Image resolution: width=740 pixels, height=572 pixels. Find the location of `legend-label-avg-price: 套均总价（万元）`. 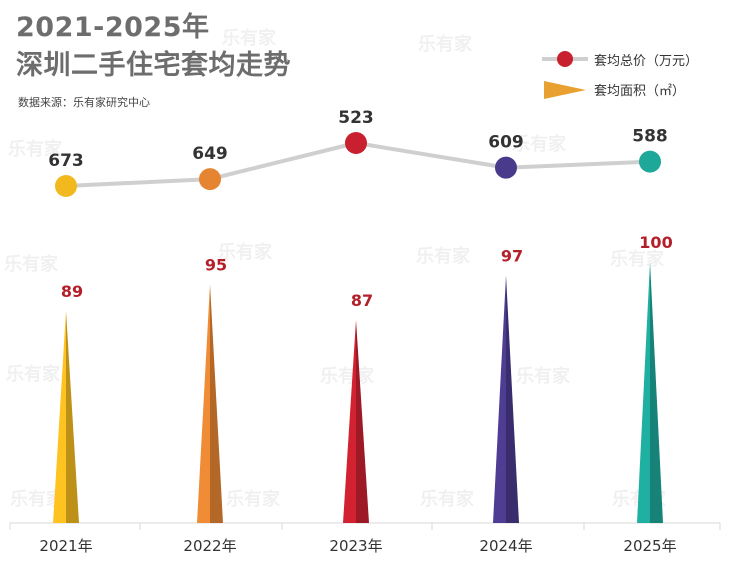

legend-label-avg-price: 套均总价（万元） is located at coordinates (646, 61).